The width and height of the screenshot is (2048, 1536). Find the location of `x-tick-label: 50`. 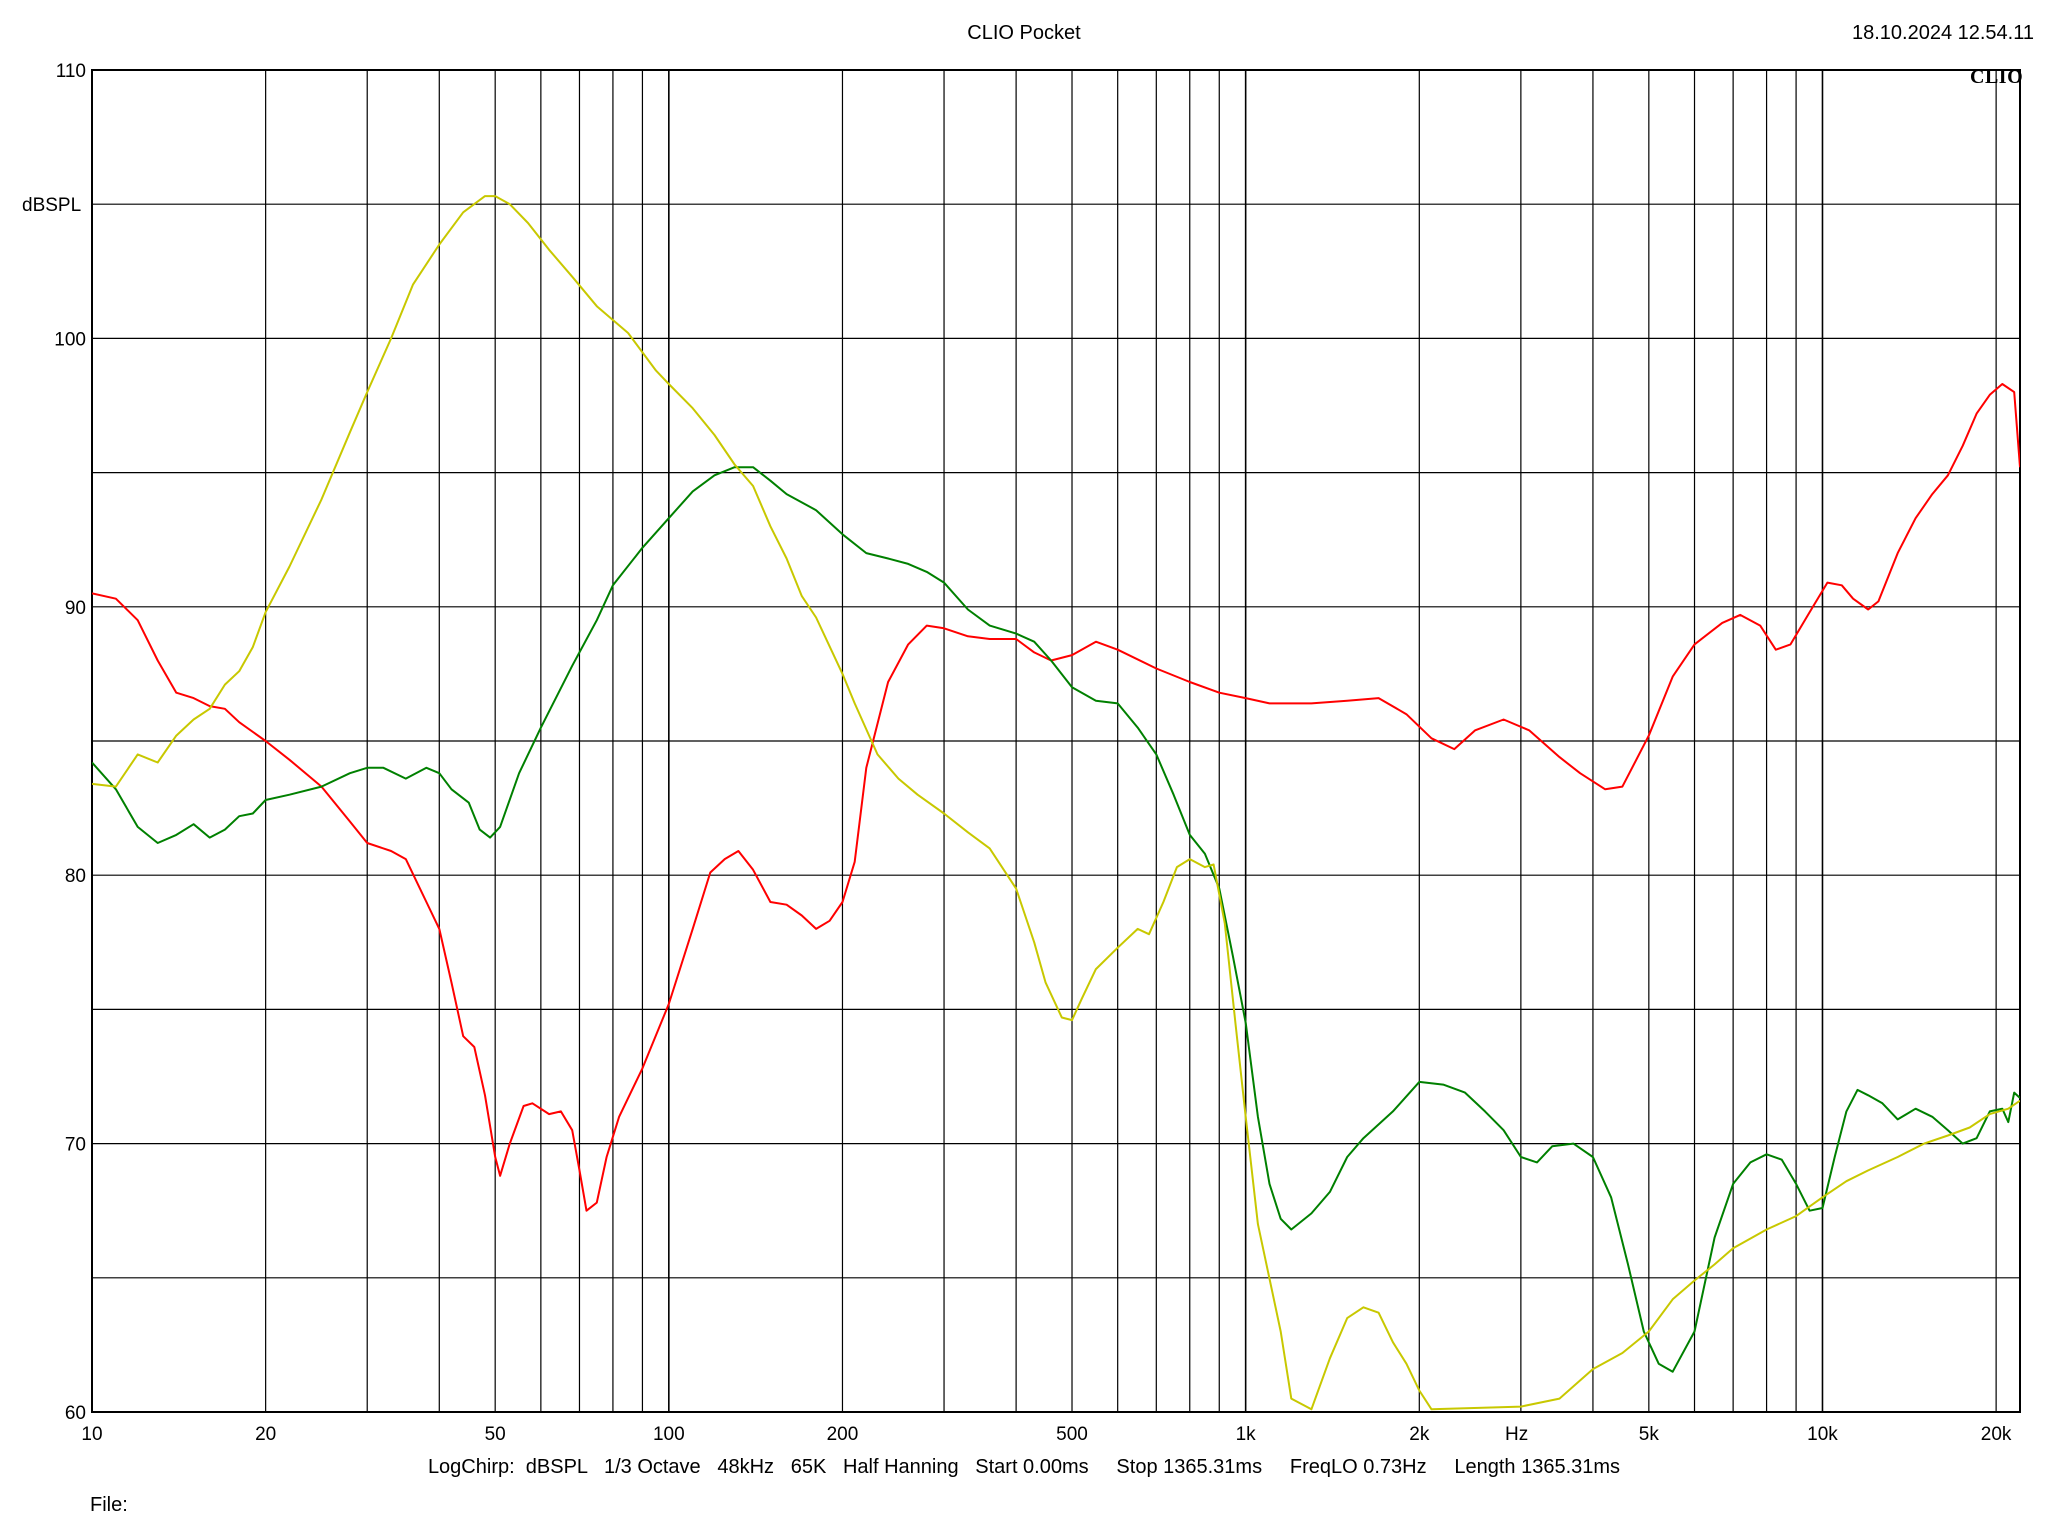

x-tick-label: 50 is located at coordinates (495, 1434).